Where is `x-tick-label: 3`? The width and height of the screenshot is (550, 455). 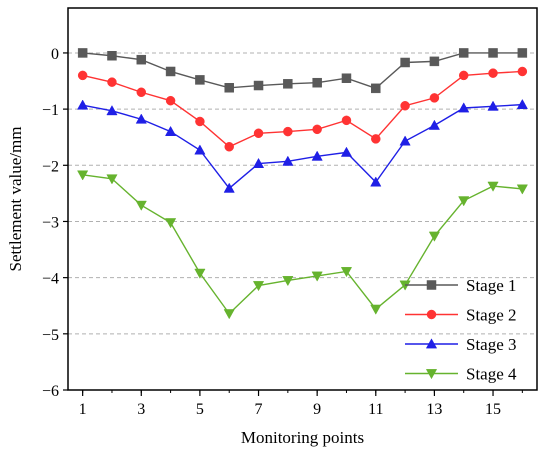 x-tick-label: 3 is located at coordinates (141, 409).